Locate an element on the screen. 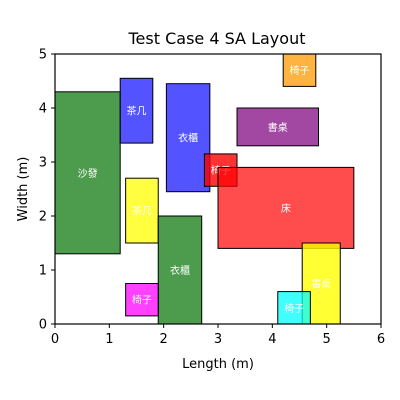 The height and width of the screenshot is (400, 400). x-axis-ticks: 0 1 2 3 4 5 6 is located at coordinates (218, 335).